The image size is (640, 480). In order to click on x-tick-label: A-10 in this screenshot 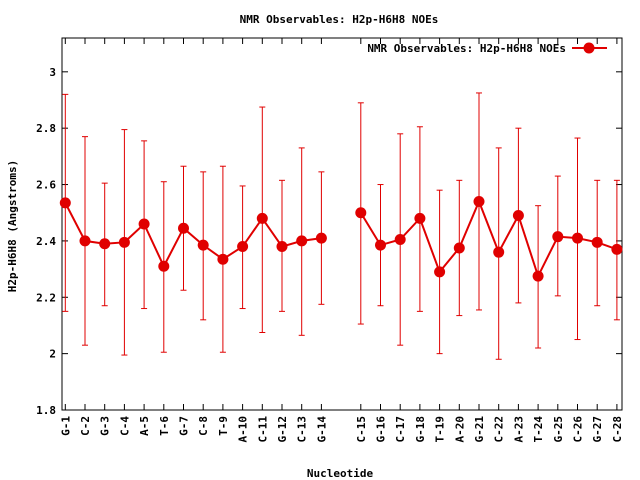, I will do `click(243, 429)`.